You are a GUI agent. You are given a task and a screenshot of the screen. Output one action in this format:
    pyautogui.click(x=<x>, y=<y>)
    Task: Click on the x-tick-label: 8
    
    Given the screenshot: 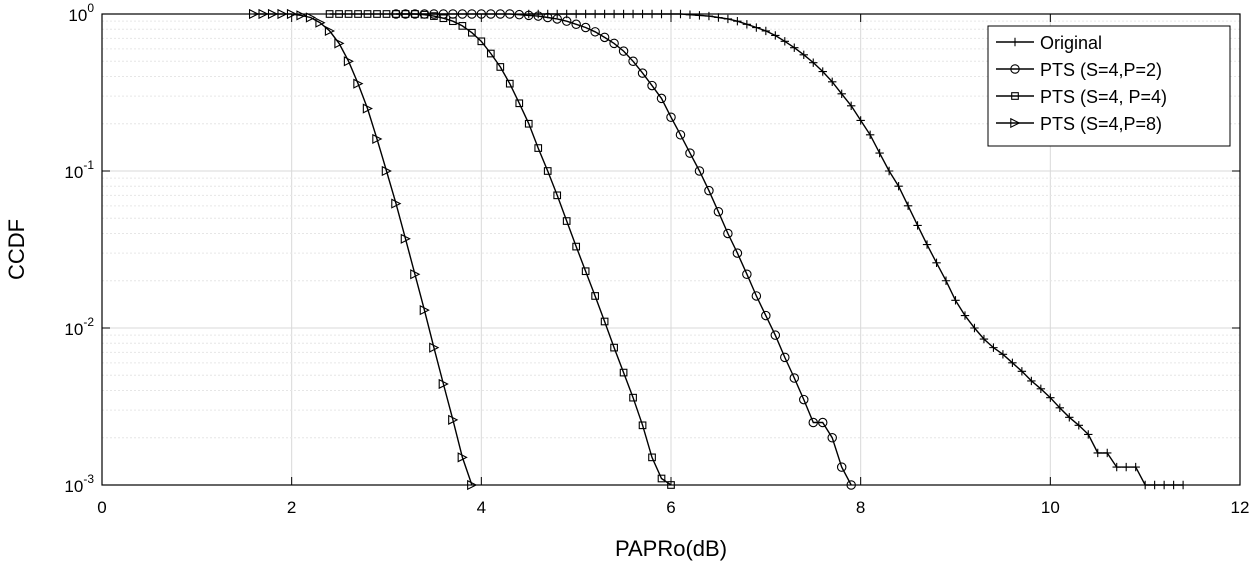 What is the action you would take?
    pyautogui.click(x=860, y=507)
    